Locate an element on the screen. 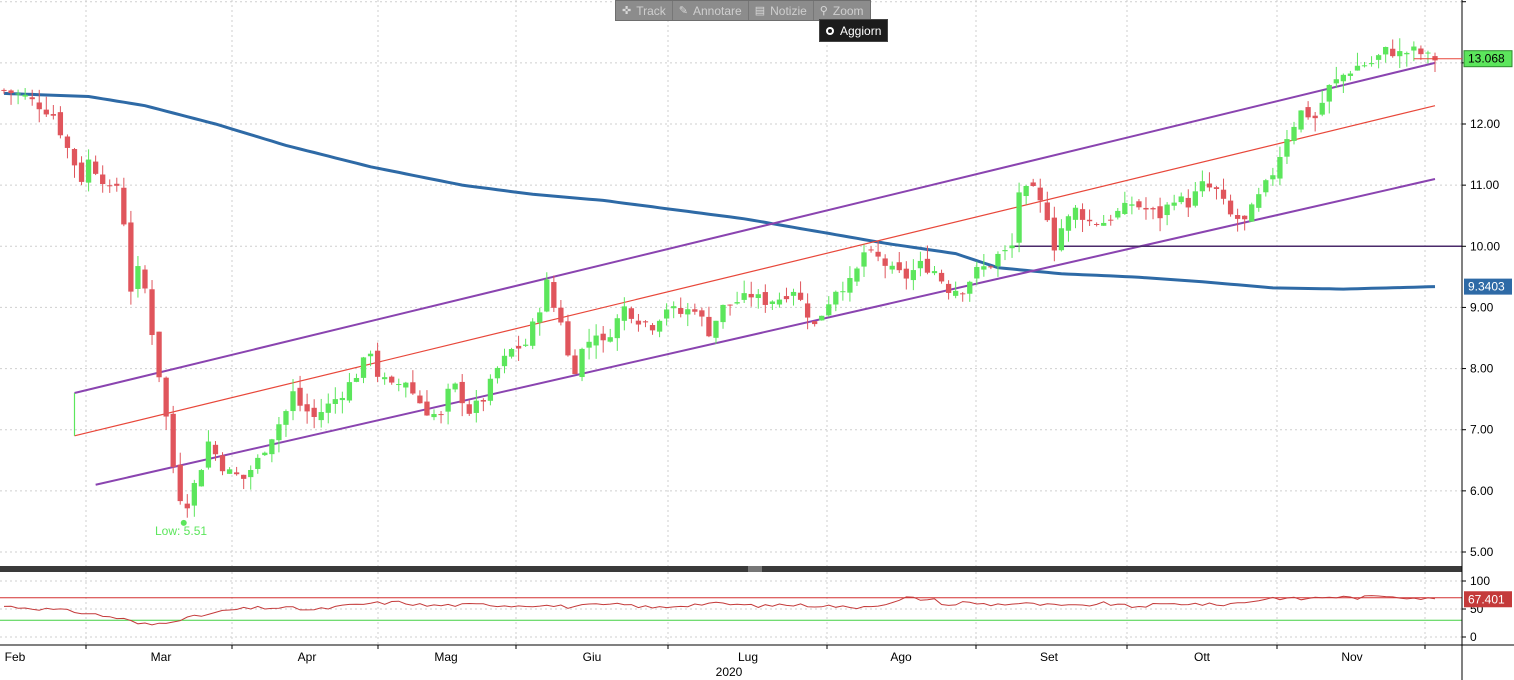  divider-handle is located at coordinates (755, 569).